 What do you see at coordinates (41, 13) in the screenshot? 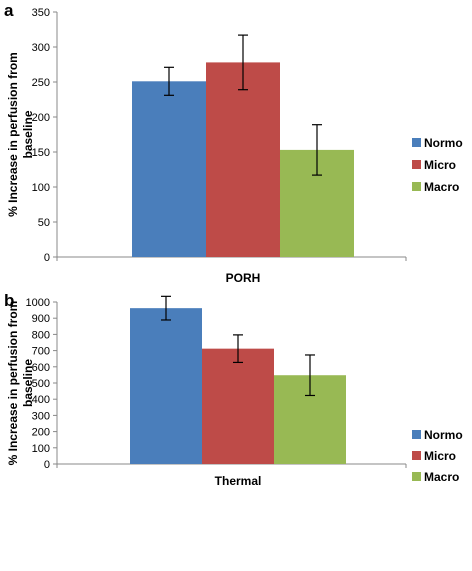
I see `y-tick-label: 350` at bounding box center [41, 13].